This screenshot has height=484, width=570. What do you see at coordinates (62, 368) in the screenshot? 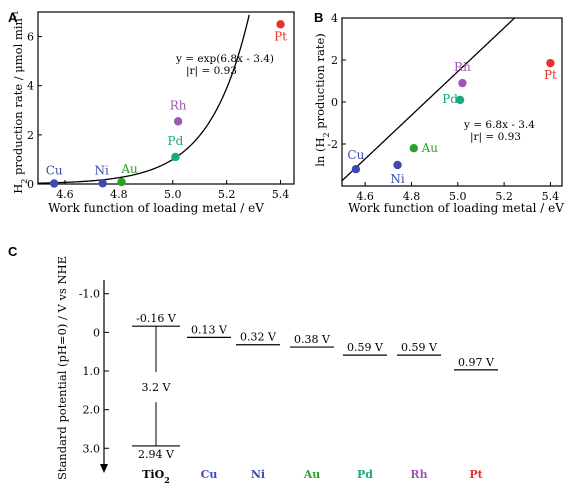
I see `panel-c-y-axis-label: Standard potential (pH=0) / V vs NHE` at bounding box center [62, 368].